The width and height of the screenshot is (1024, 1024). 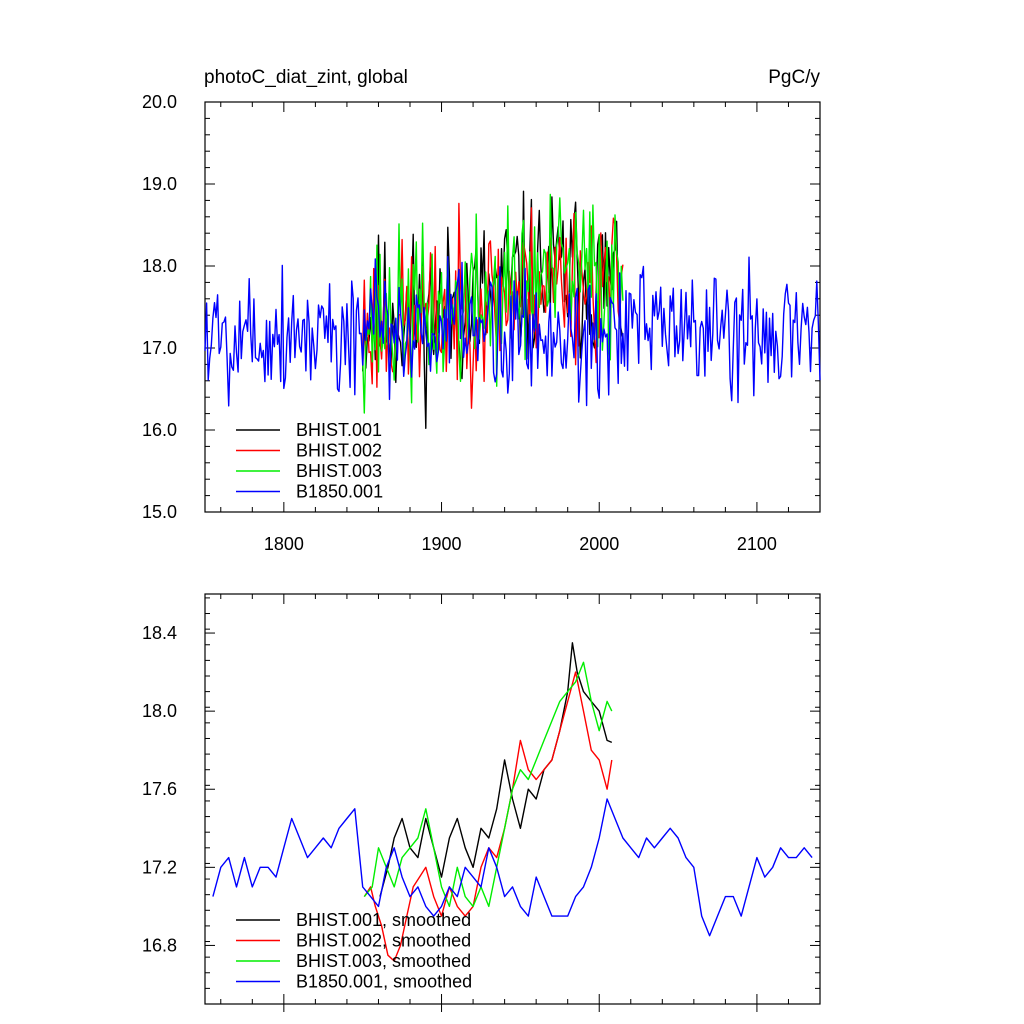 What do you see at coordinates (383, 920) in the screenshot?
I see `legend-label: BHIST.001, smoothed` at bounding box center [383, 920].